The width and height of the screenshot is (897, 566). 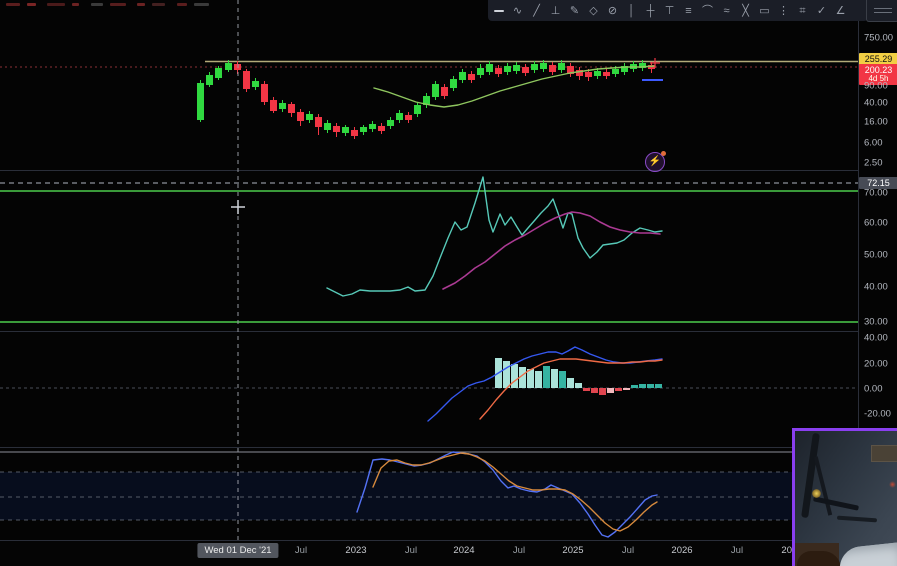 I want to click on toolbar-overflow-tray, so click(x=881, y=11).